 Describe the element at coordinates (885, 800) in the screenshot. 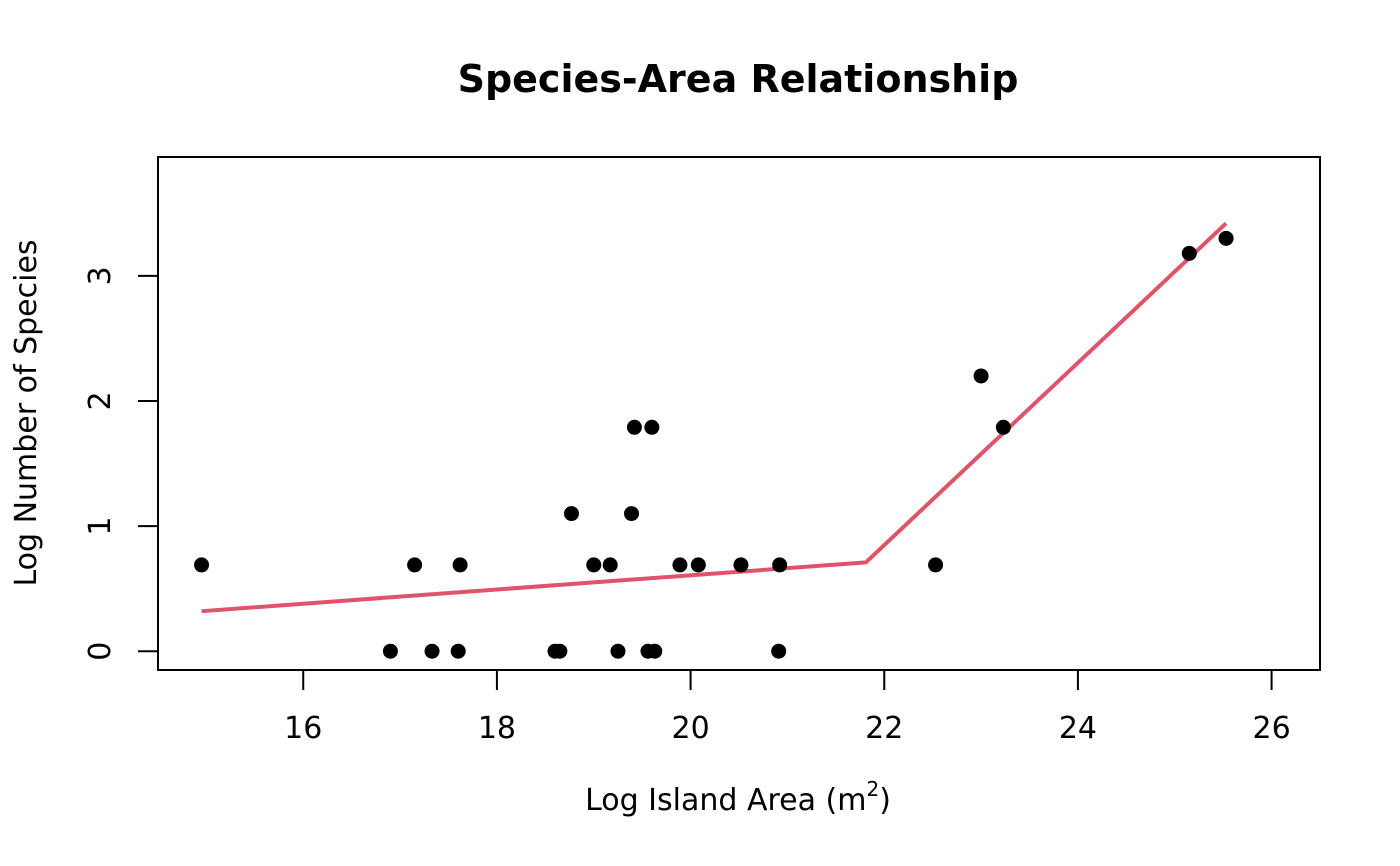

I see `x-axis-label-close: )` at that location.